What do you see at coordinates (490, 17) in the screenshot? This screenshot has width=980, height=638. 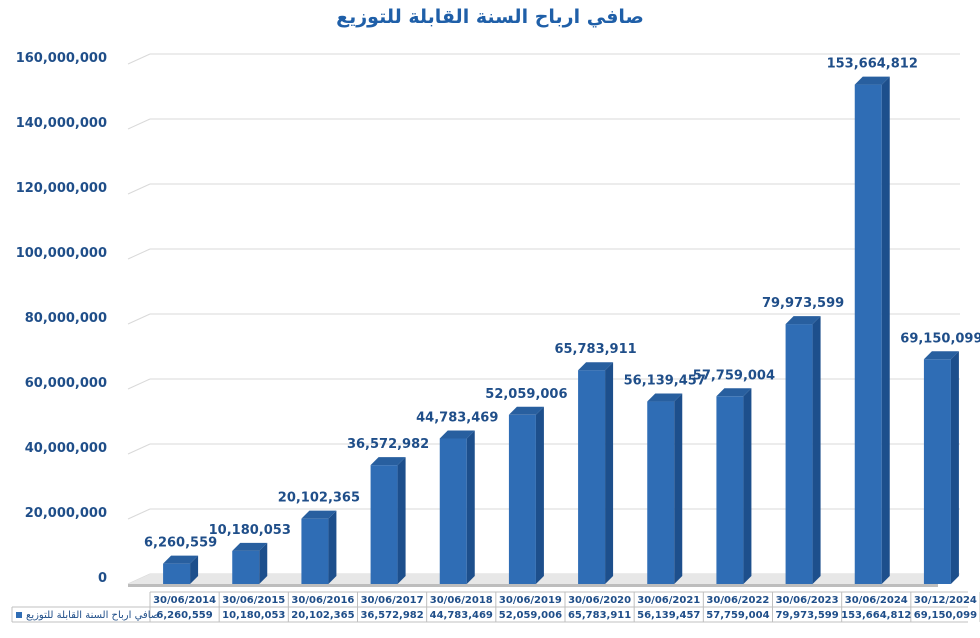 I see `chart-title: صافي ارباح السنة القابلة للتوزيع` at bounding box center [490, 17].